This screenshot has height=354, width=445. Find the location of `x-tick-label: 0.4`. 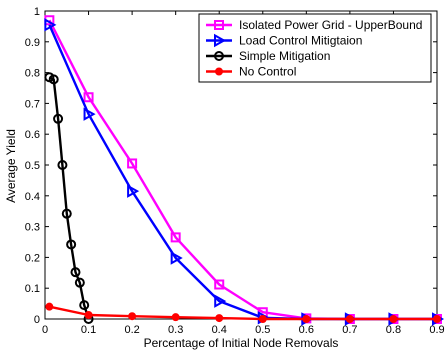

x-tick-label: 0.4 is located at coordinates (219, 330).